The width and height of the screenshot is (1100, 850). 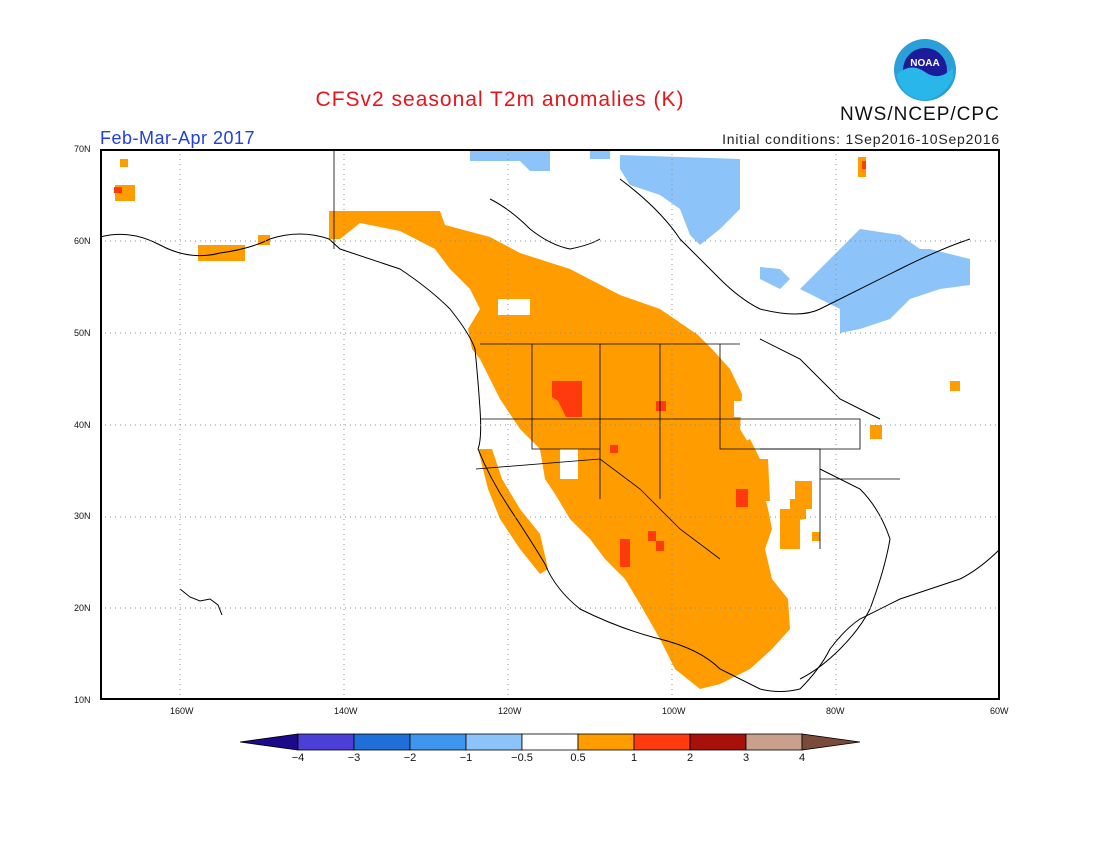 What do you see at coordinates (82, 516) in the screenshot?
I see `lat-tick-label: 30N` at bounding box center [82, 516].